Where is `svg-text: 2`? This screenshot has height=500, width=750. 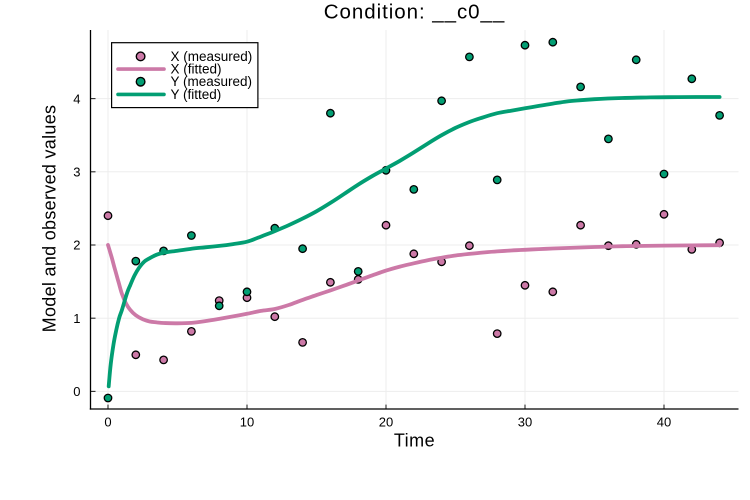
svg-text: 2 is located at coordinates (76, 245).